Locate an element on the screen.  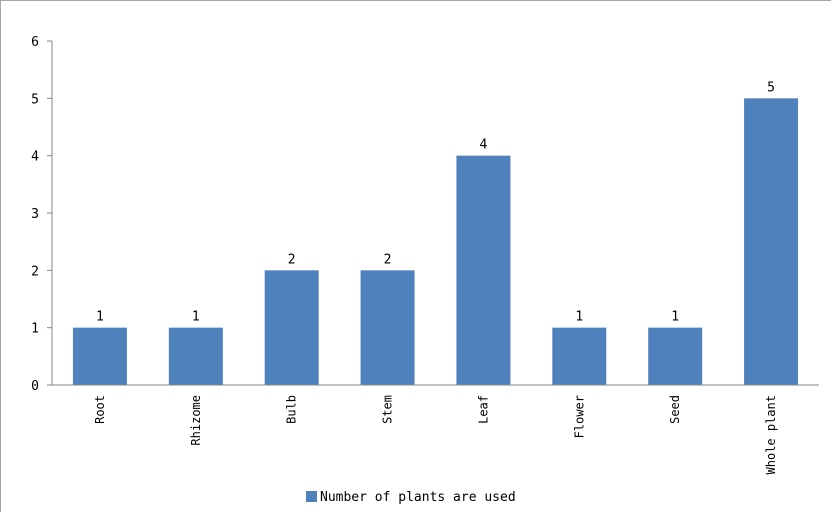
y-tick-label: 6 is located at coordinates (35, 42).